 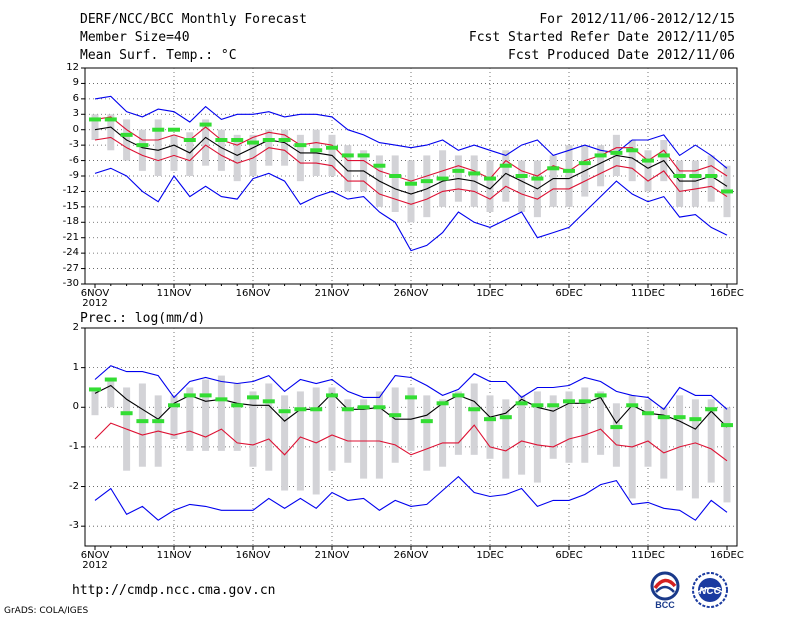 I want to click on x-tick-label: 11NOV, so click(x=174, y=293).